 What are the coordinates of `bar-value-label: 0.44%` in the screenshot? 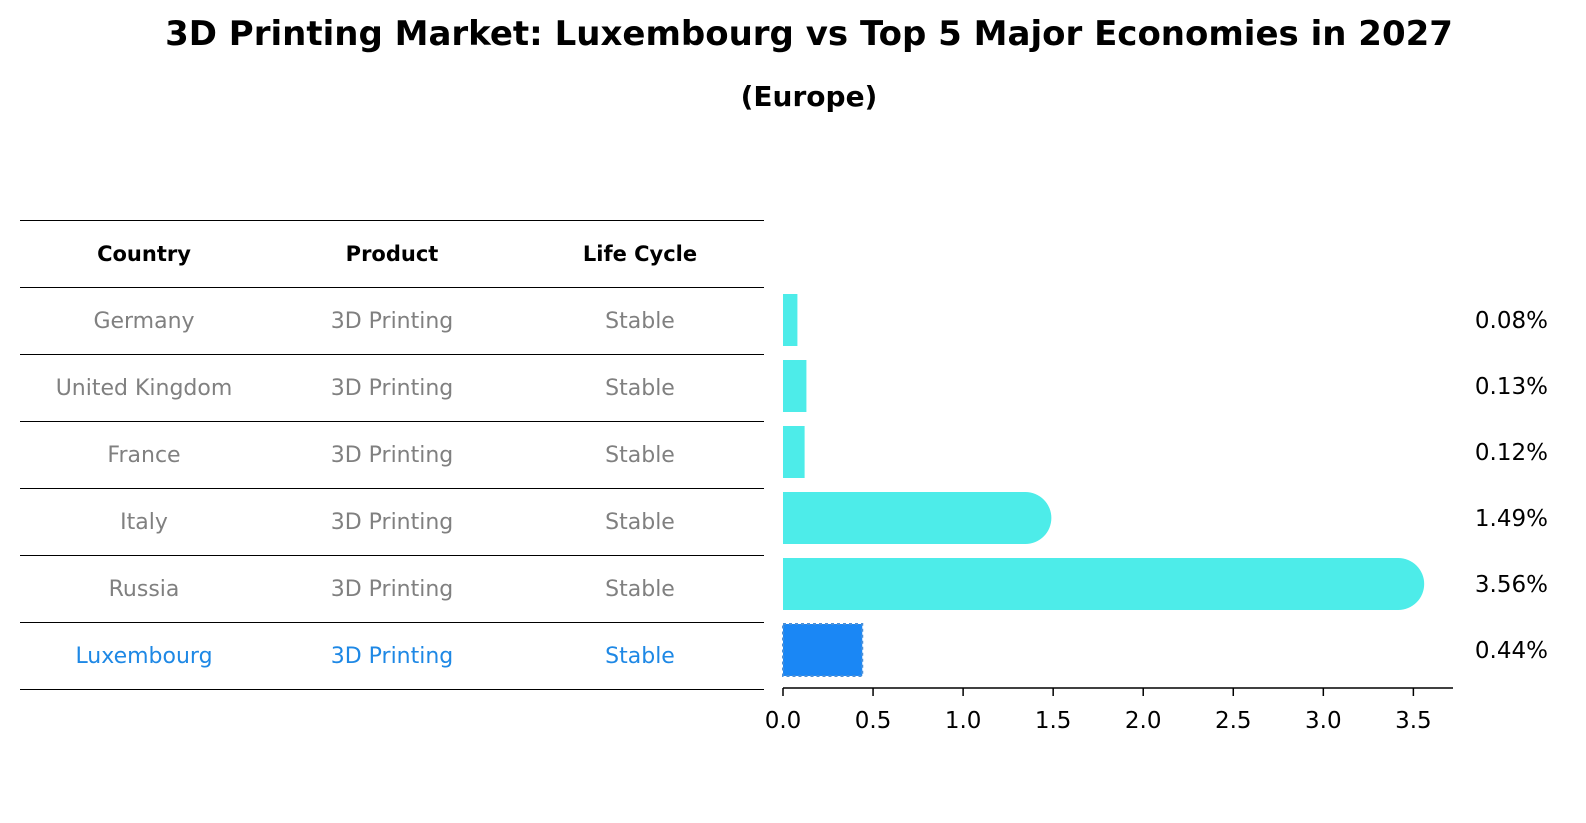 It's located at (1511, 651).